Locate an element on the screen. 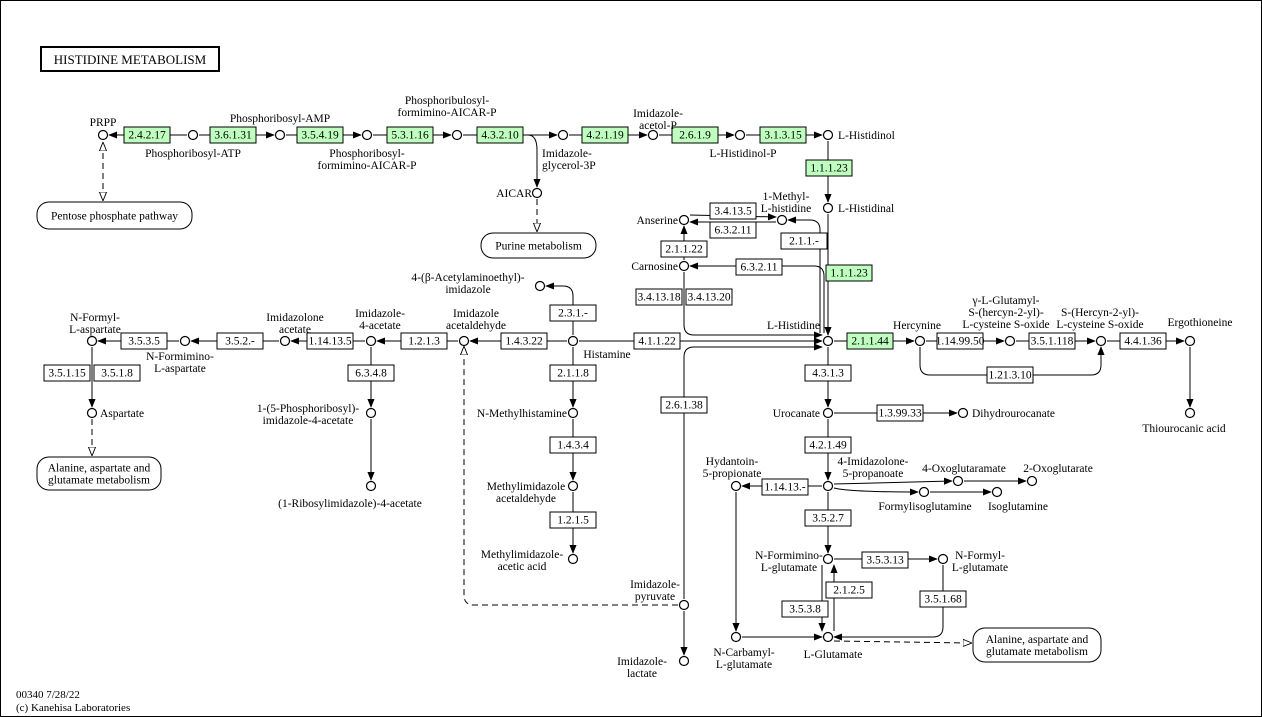 The image size is (1262, 717). enzyme-3.5.3.5: 3.5.3.5 is located at coordinates (144, 341).